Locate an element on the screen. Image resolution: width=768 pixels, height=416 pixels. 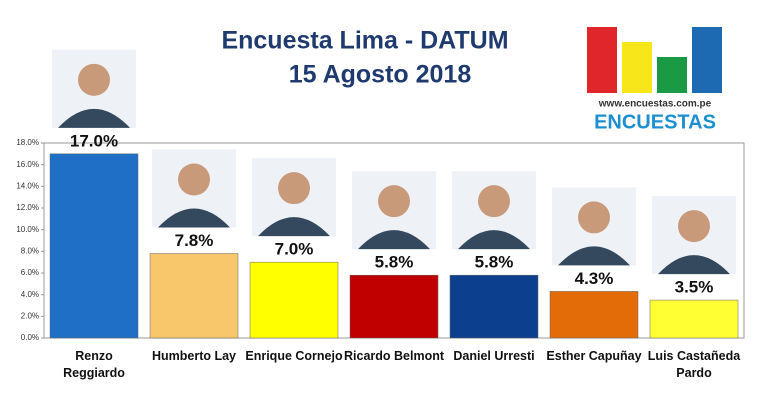
x-tick-label: Enrique Cornejo is located at coordinates (294, 356).